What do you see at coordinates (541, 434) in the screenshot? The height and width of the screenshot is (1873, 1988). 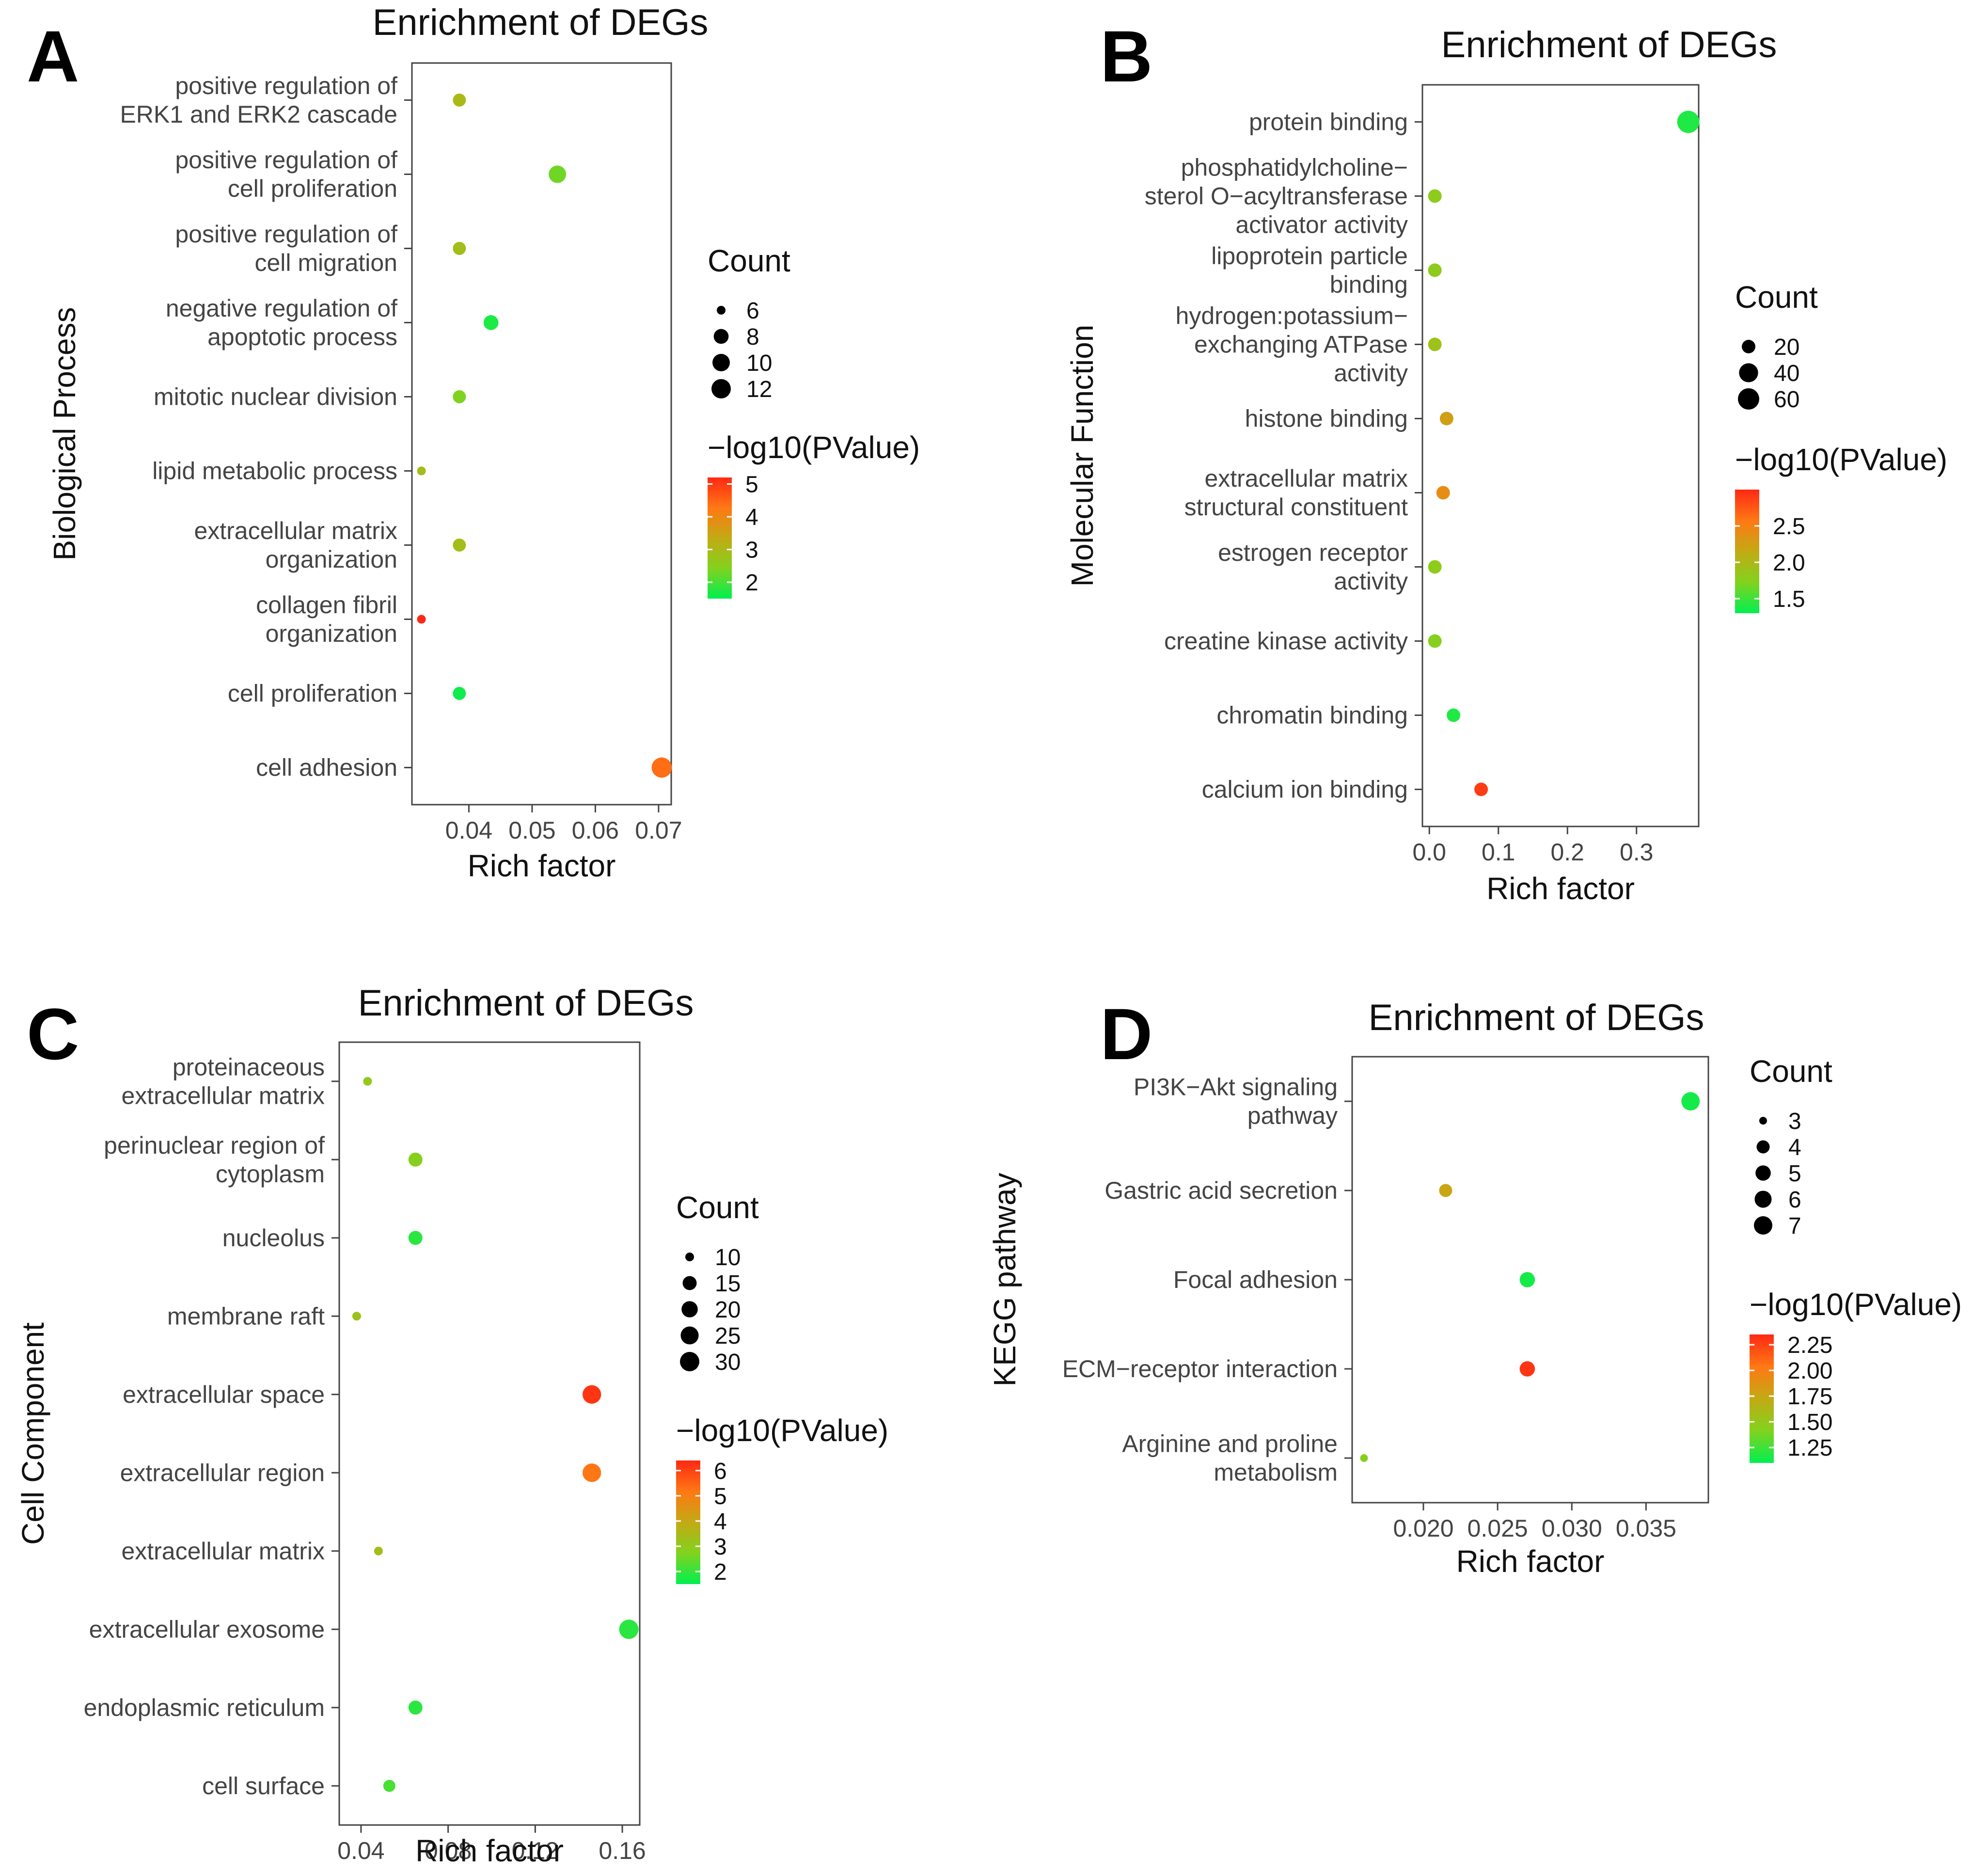 I see `plot-area-a` at bounding box center [541, 434].